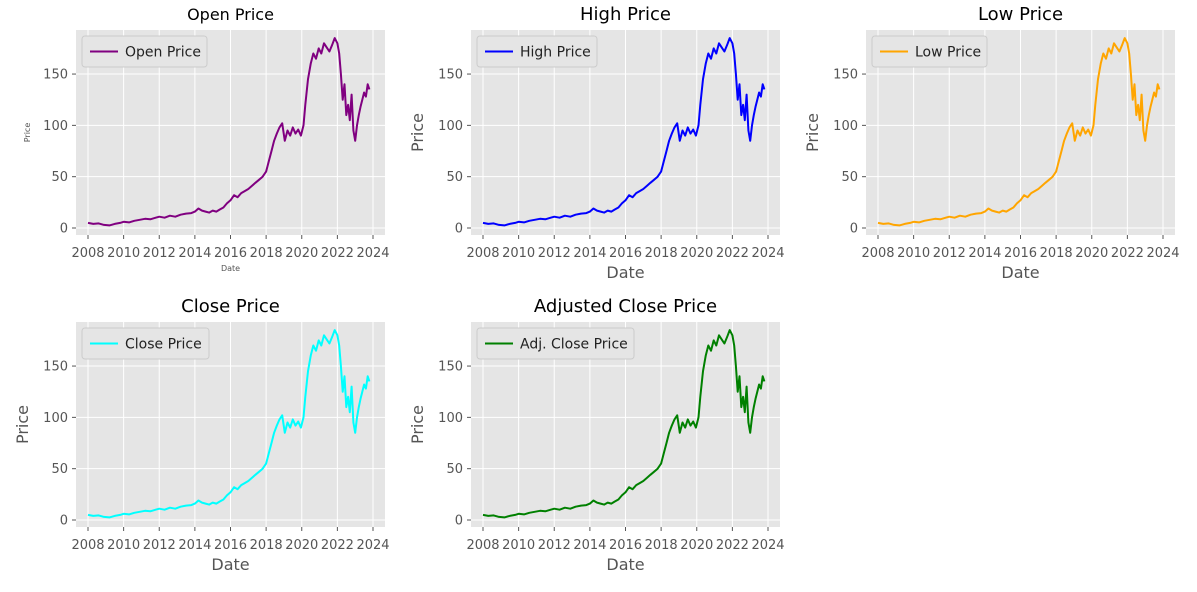 The image size is (1197, 592). Describe the element at coordinates (1020, 14) in the screenshot. I see `chart-title: Low Price` at that location.